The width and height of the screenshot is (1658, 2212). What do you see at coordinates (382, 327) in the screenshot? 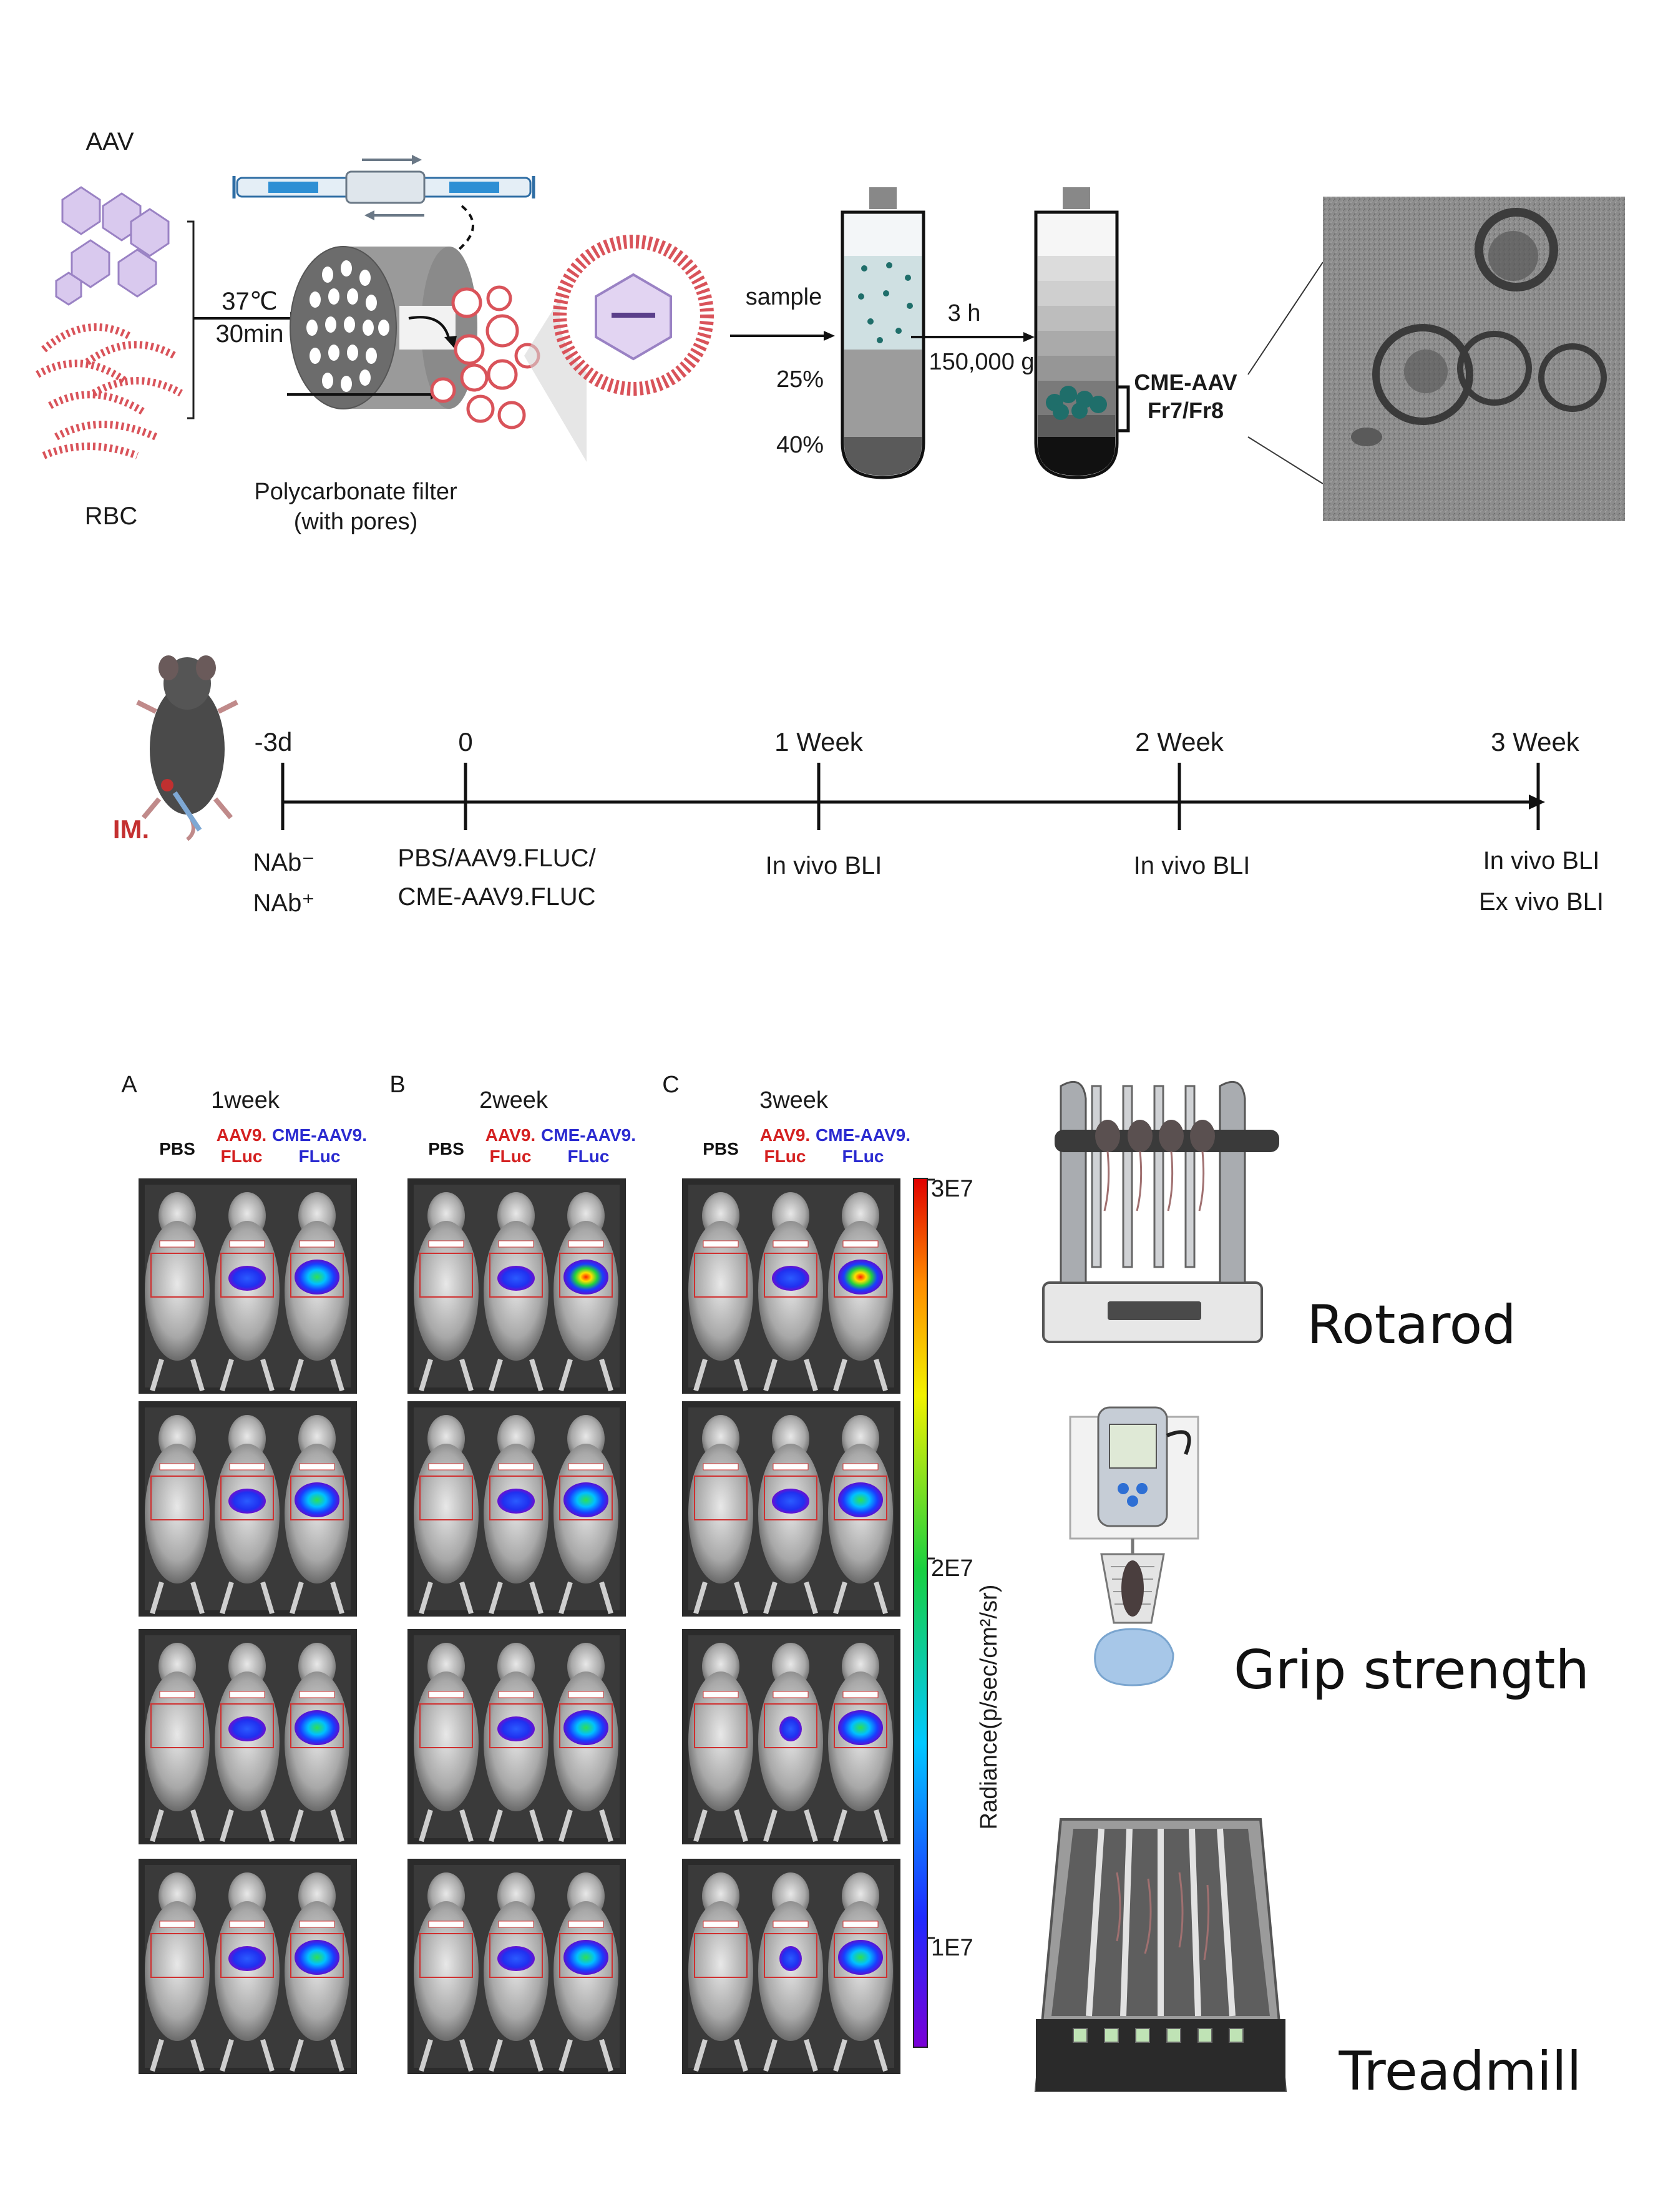
I see `polycarbonate-filter-icon` at bounding box center [382, 327].